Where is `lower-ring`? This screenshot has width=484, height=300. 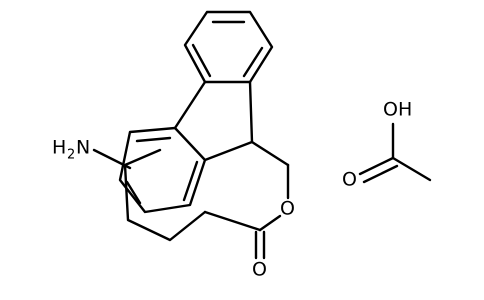 lower-ring is located at coordinates (162, 170).